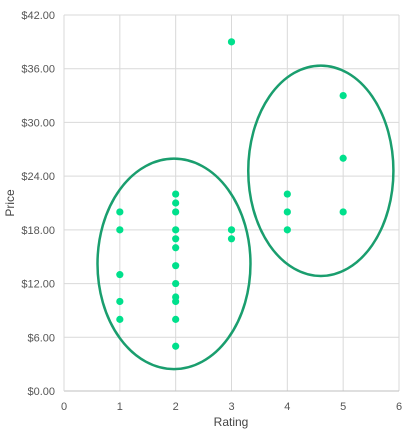 The height and width of the screenshot is (436, 418). I want to click on y-tick-label: $6.00, so click(41, 338).